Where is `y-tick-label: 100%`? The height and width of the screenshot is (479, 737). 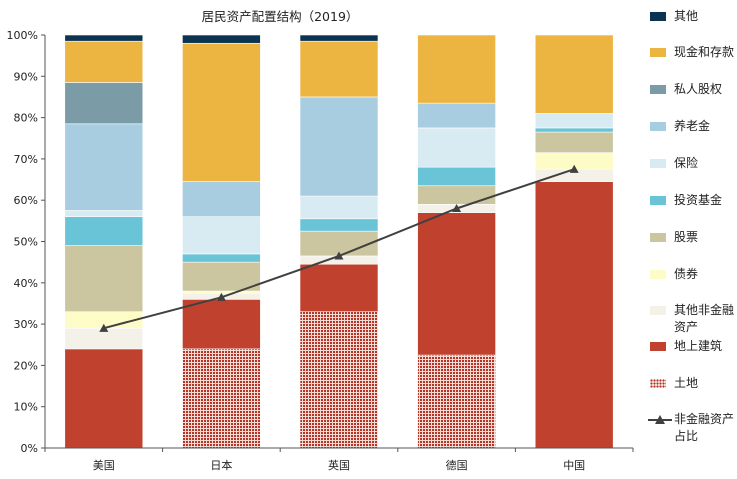 y-tick-label: 100% is located at coordinates (22, 35).